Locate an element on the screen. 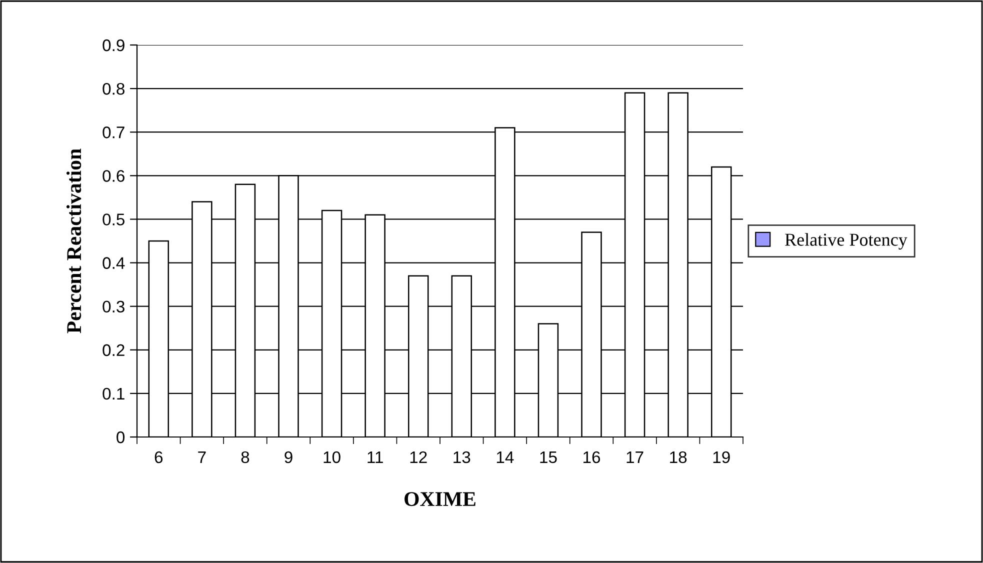 The height and width of the screenshot is (563, 983). x-tick-label: 15 is located at coordinates (548, 458).